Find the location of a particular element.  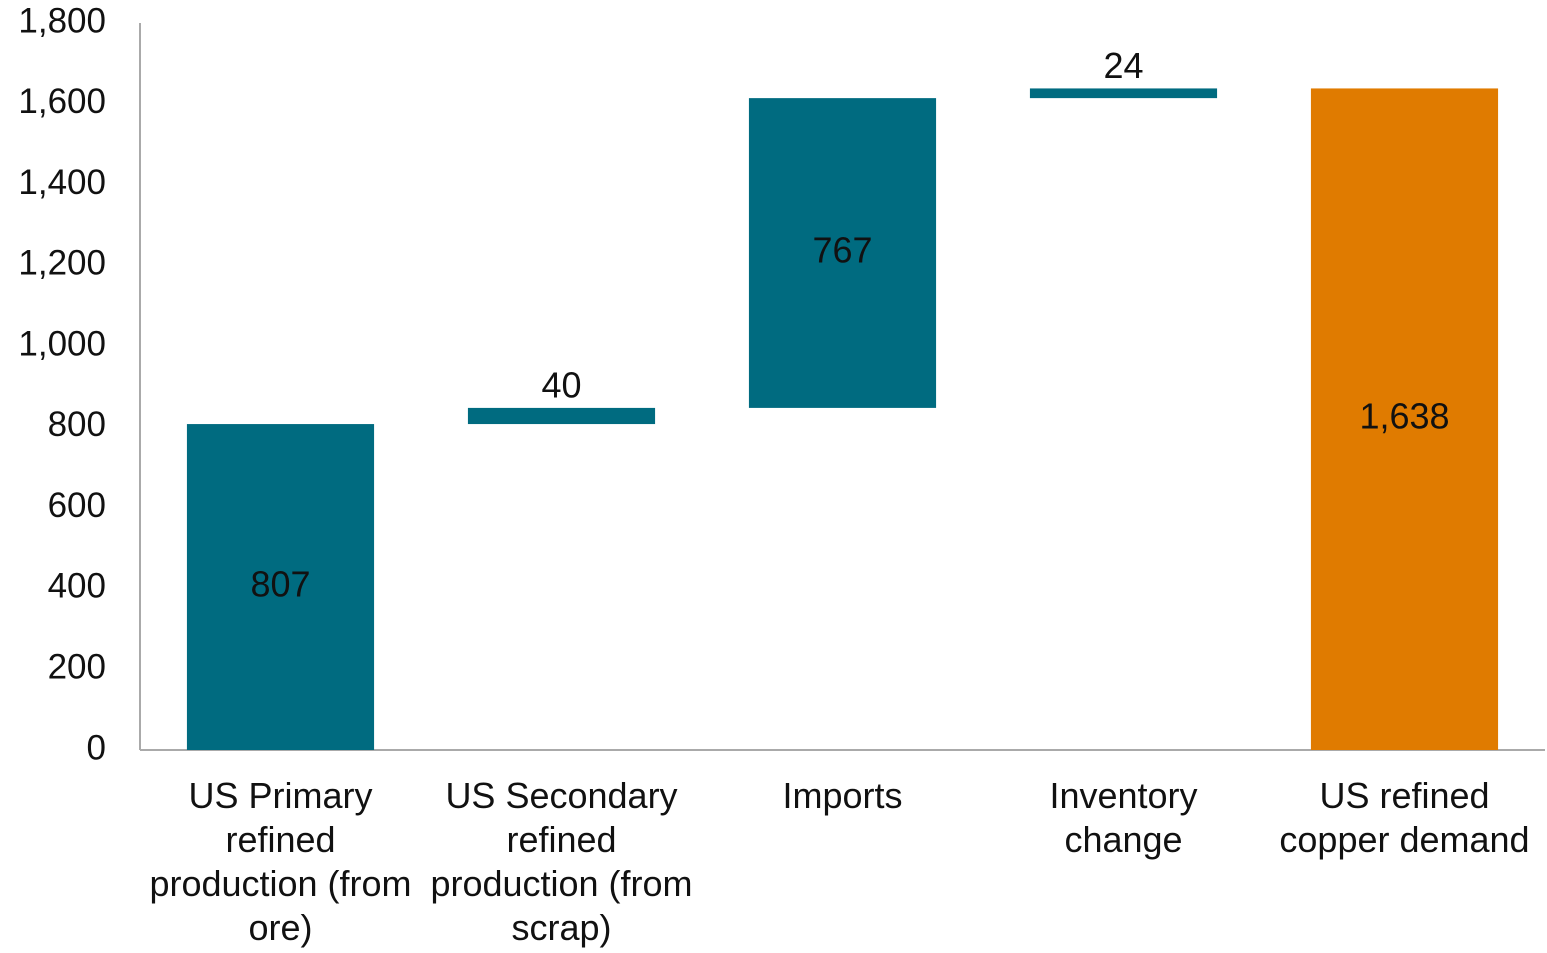

y-tick-label: 1,200 is located at coordinates (62, 263).